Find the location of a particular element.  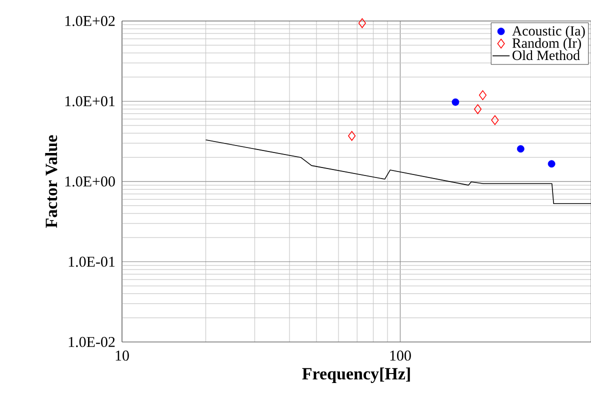

x-tick-label: 100 is located at coordinates (400, 355).